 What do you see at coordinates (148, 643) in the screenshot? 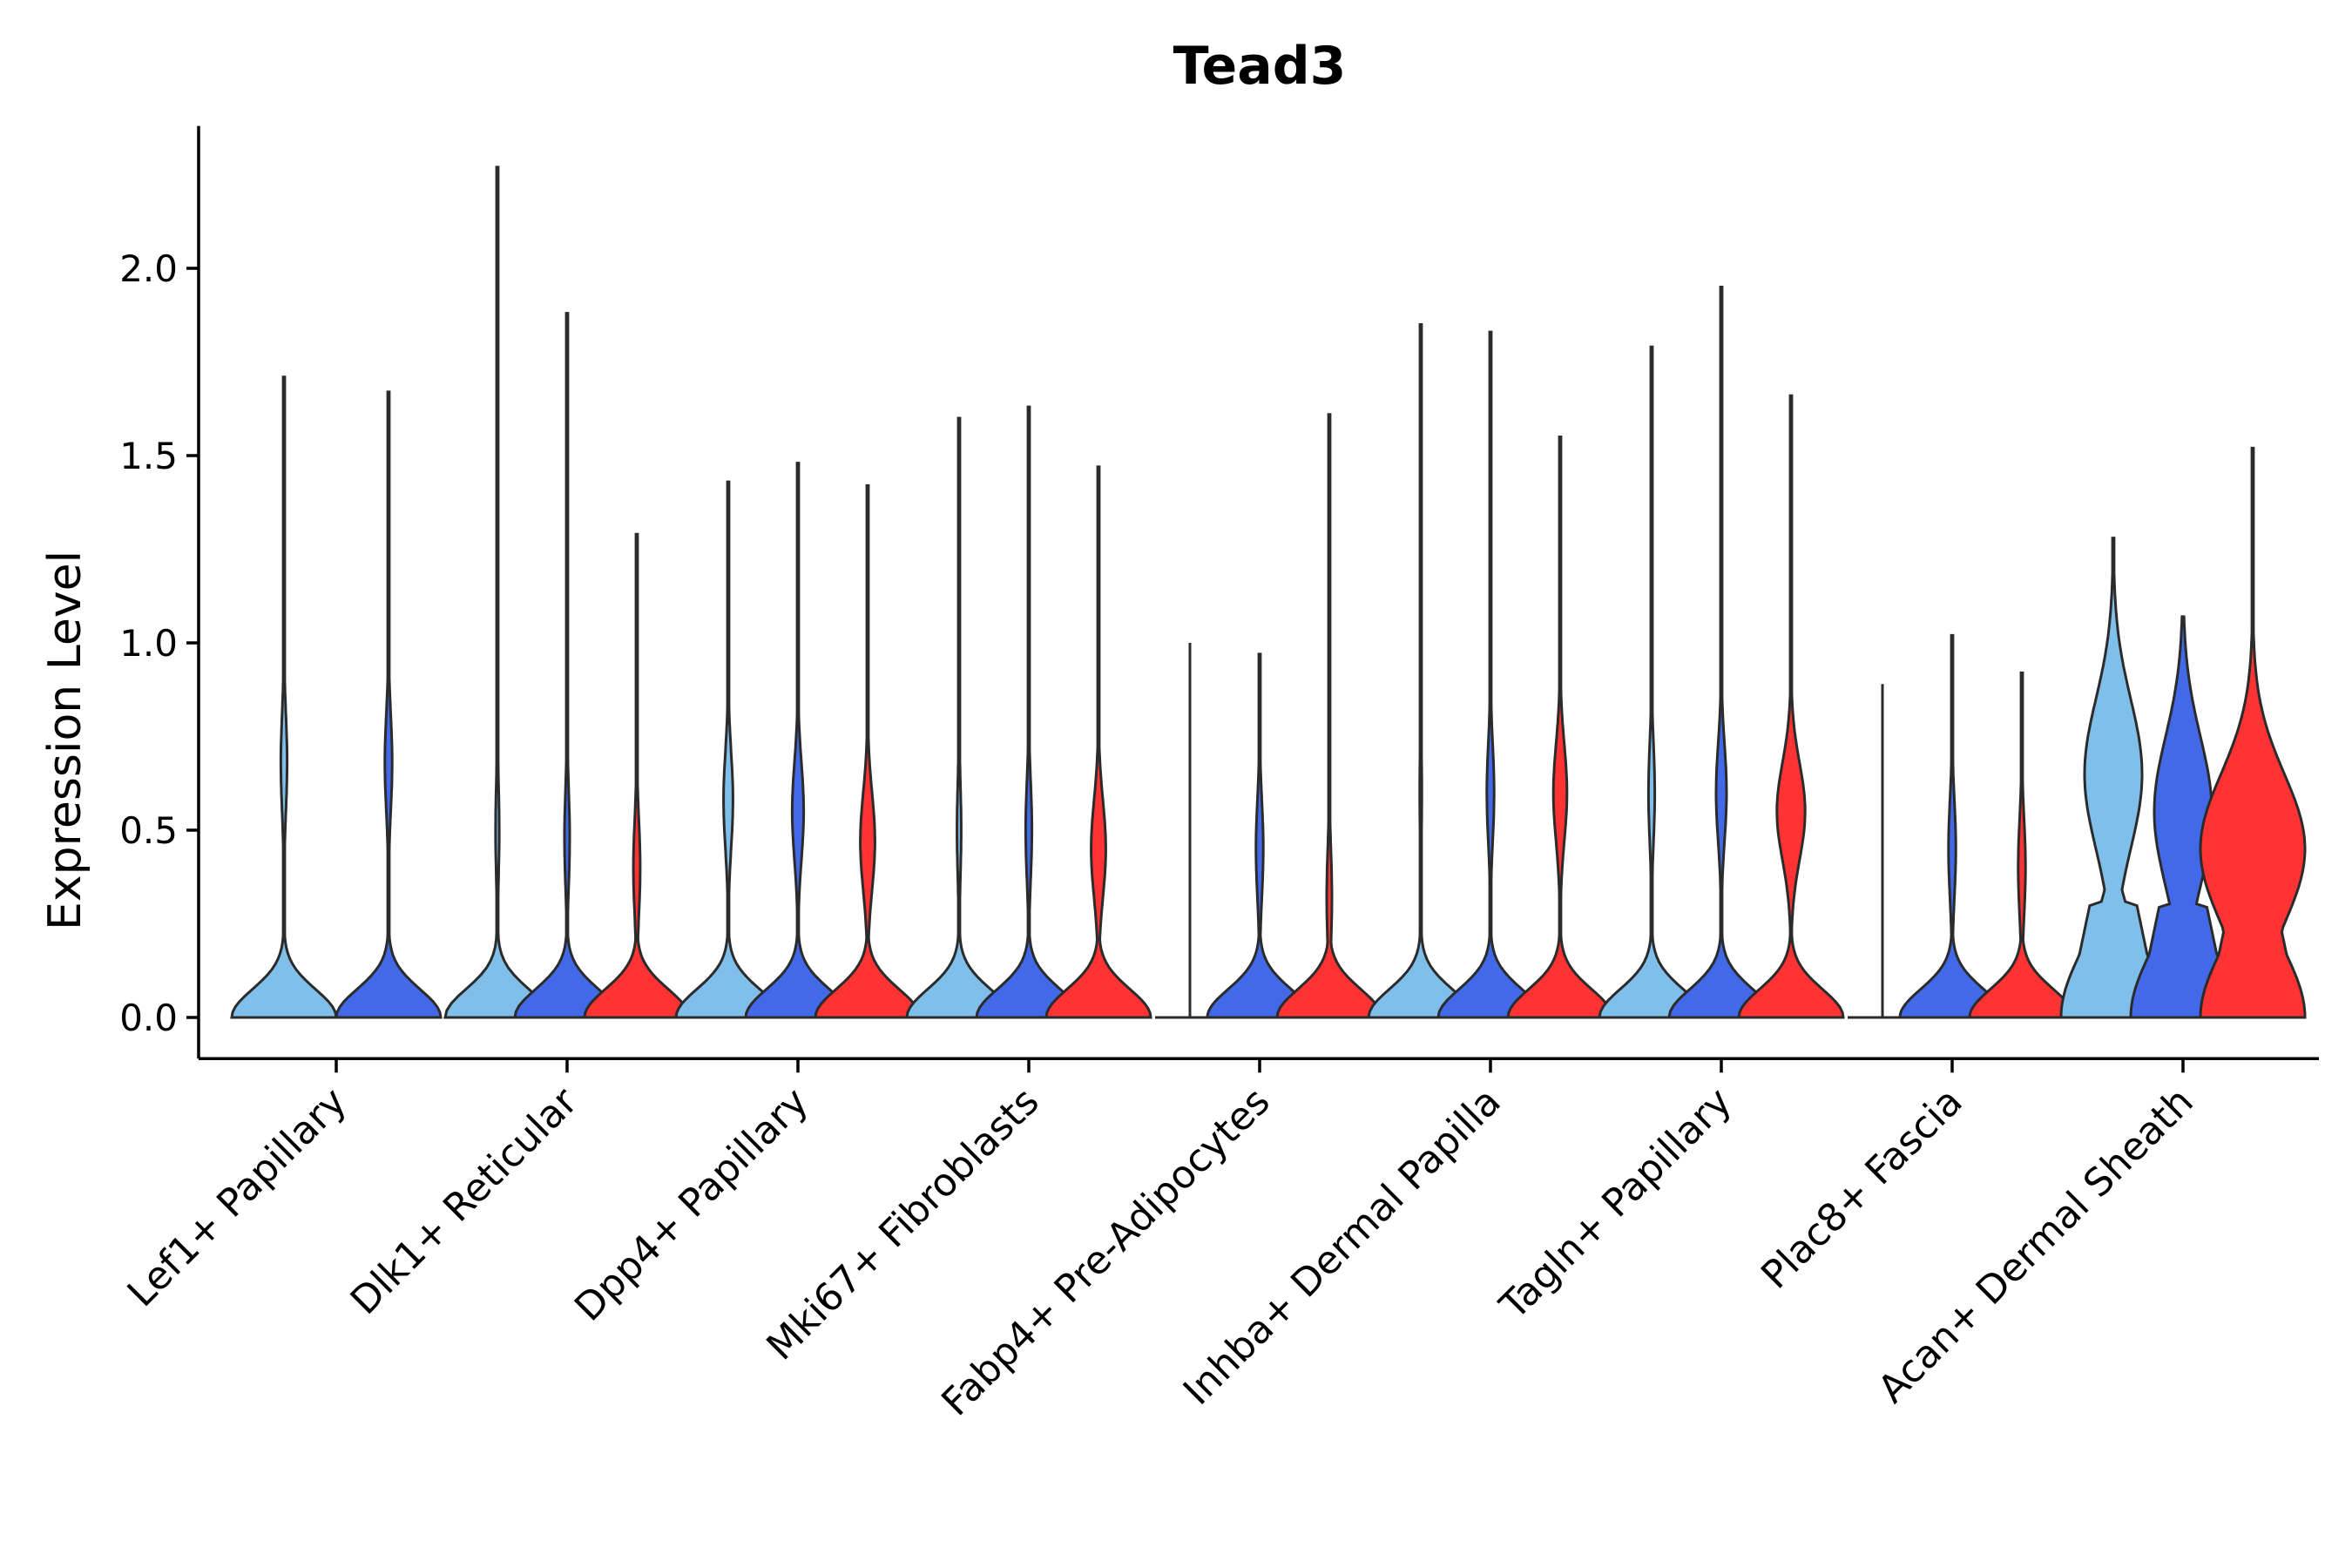
I see `y-tick-label: 1.0` at bounding box center [148, 643].